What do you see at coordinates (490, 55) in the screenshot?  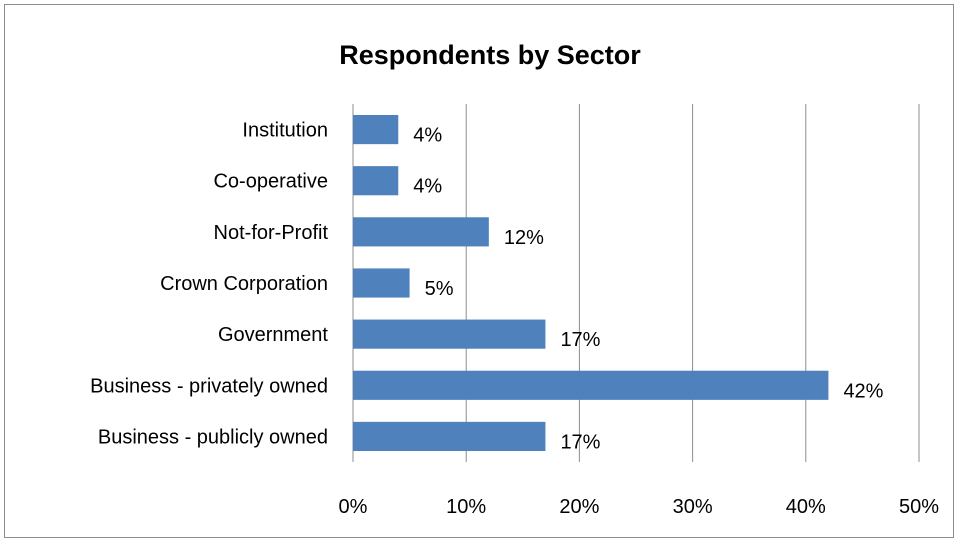 I see `chart-title: Respondents by Sector` at bounding box center [490, 55].